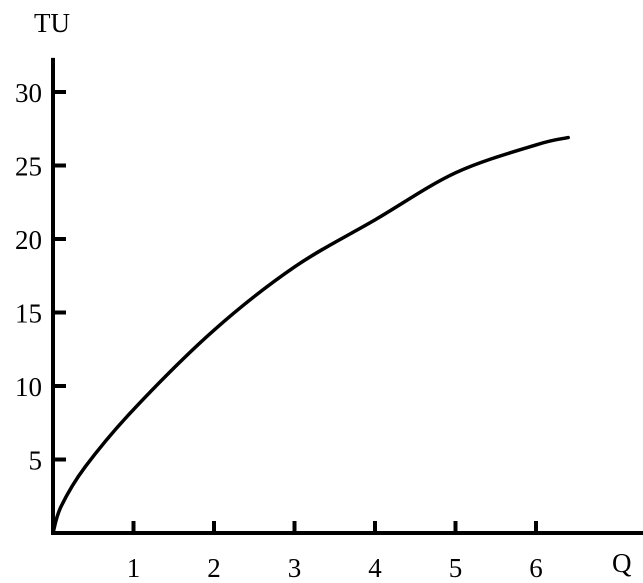 This screenshot has height=583, width=643. Describe the element at coordinates (28, 93) in the screenshot. I see `y-tick-label: 30` at that location.